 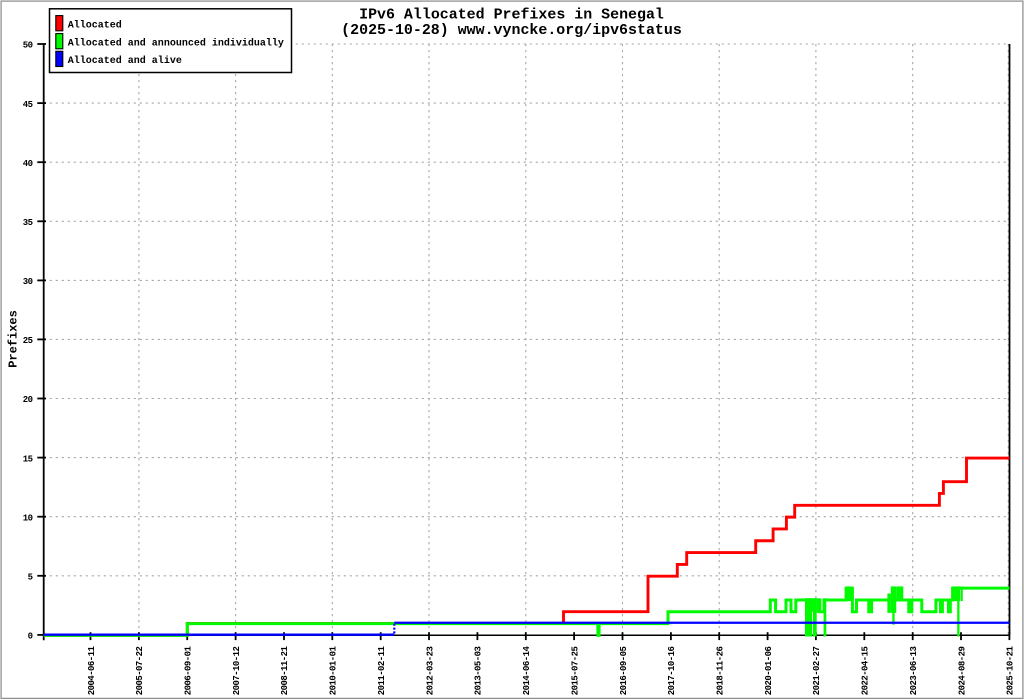 I want to click on svg-text: 2007-10-12, so click(x=237, y=671).